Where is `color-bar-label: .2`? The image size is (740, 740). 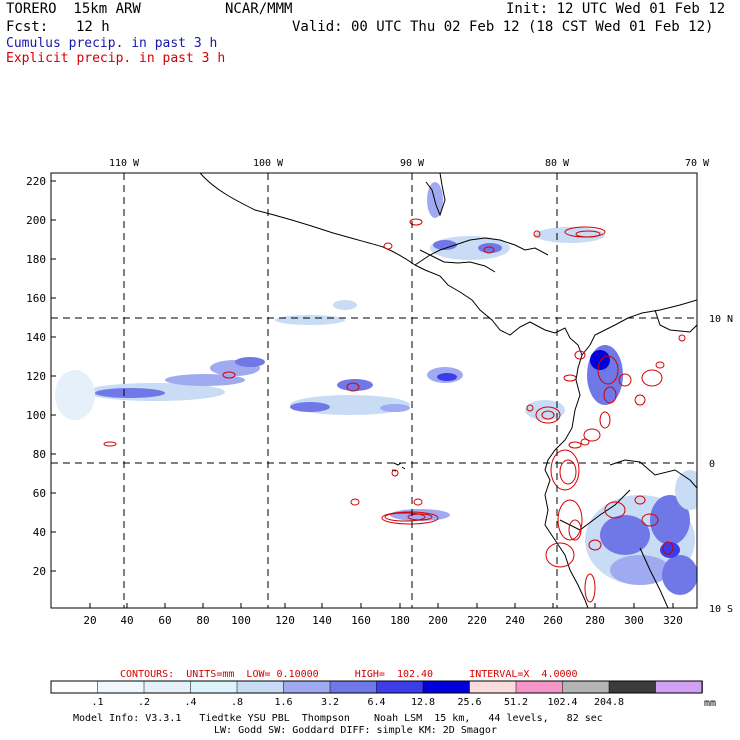 color-bar-label: .2 is located at coordinates (144, 702).